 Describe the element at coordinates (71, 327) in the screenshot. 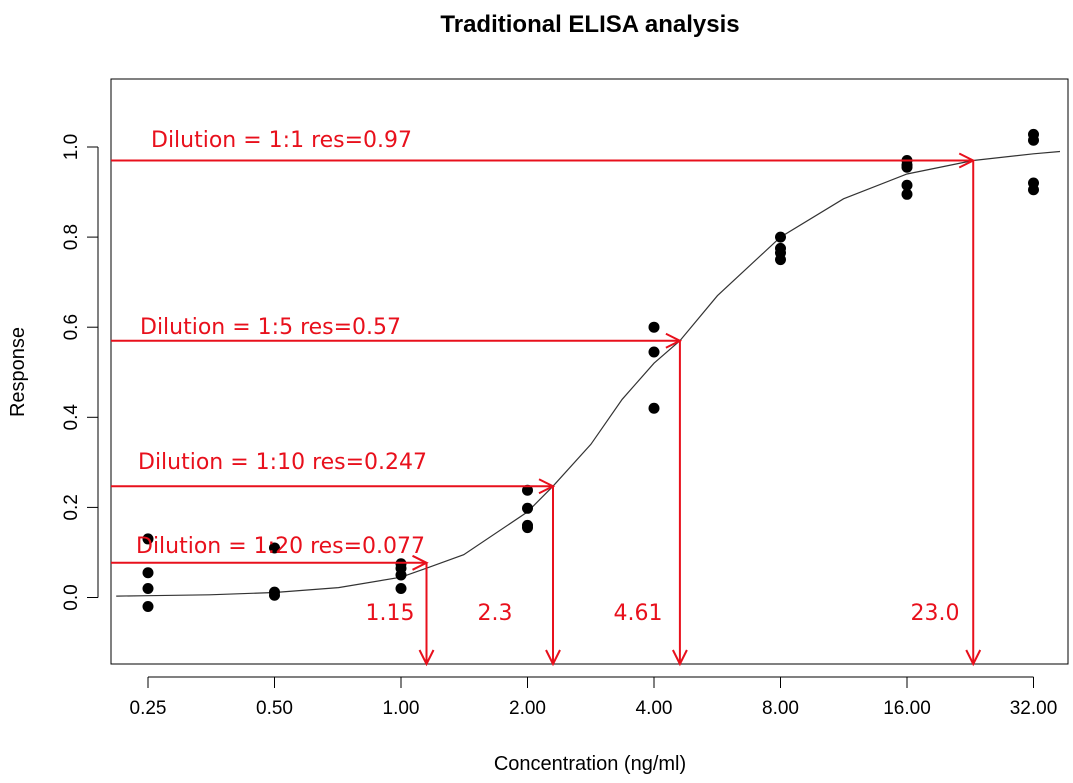

I see `y-tick-label: 0.6` at that location.